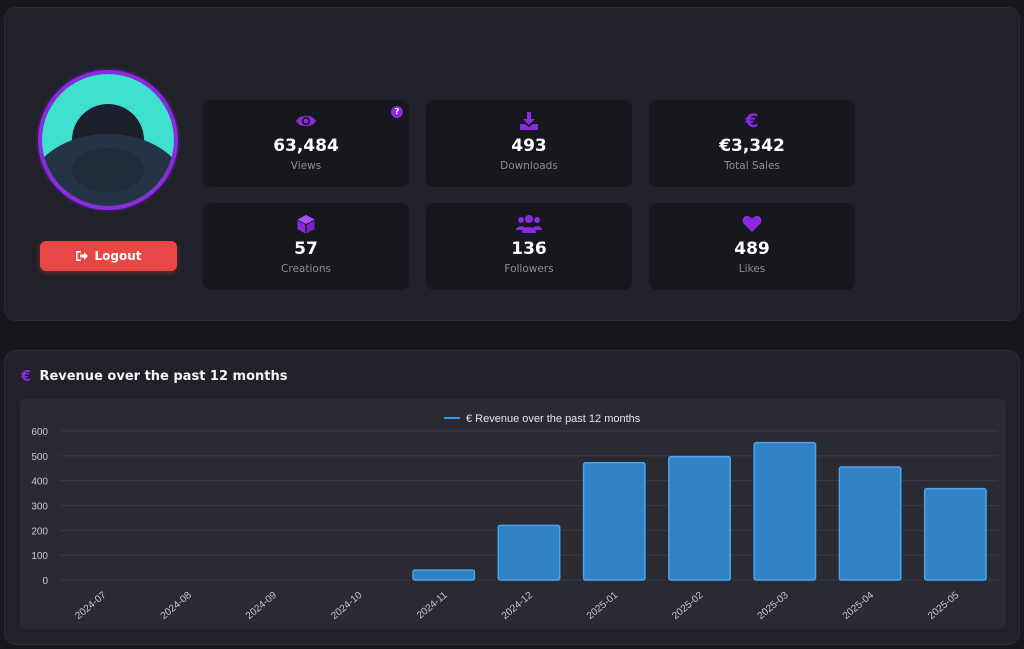 The width and height of the screenshot is (1024, 649). What do you see at coordinates (944, 606) in the screenshot?
I see `x-tick-label: 2025-05` at bounding box center [944, 606].